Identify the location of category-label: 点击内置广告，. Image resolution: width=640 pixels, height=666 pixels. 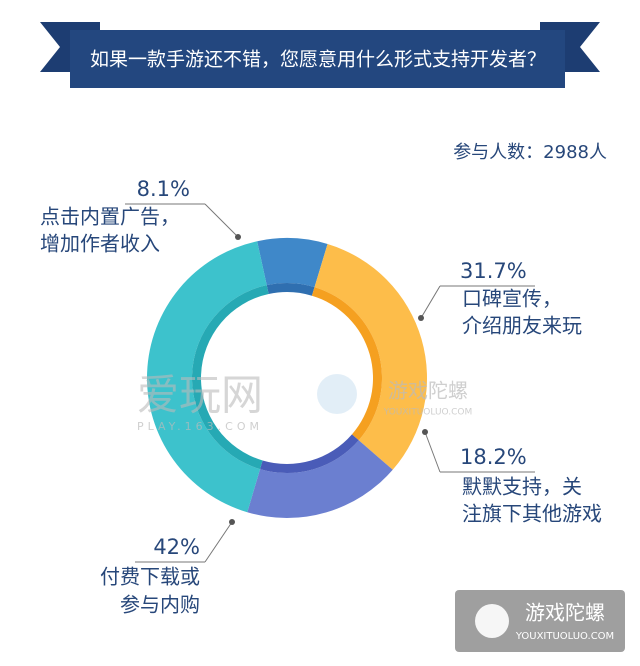
(110, 217).